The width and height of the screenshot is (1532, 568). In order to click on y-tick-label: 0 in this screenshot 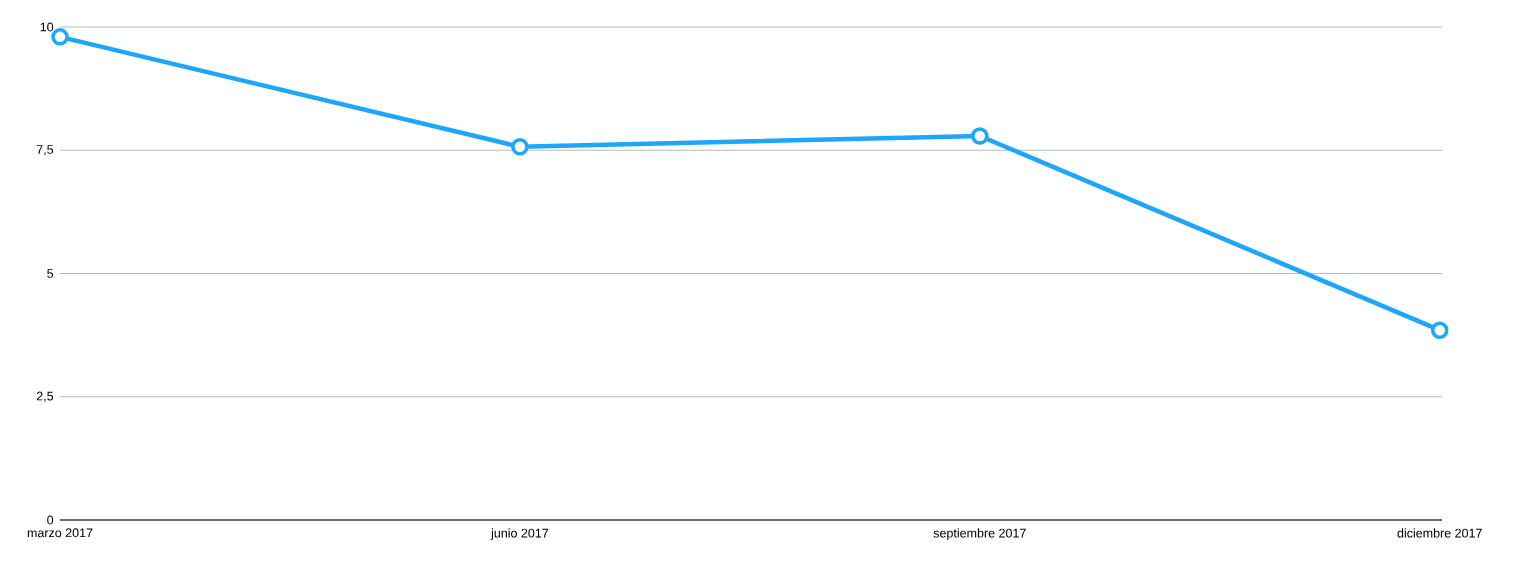, I will do `click(50, 520)`.